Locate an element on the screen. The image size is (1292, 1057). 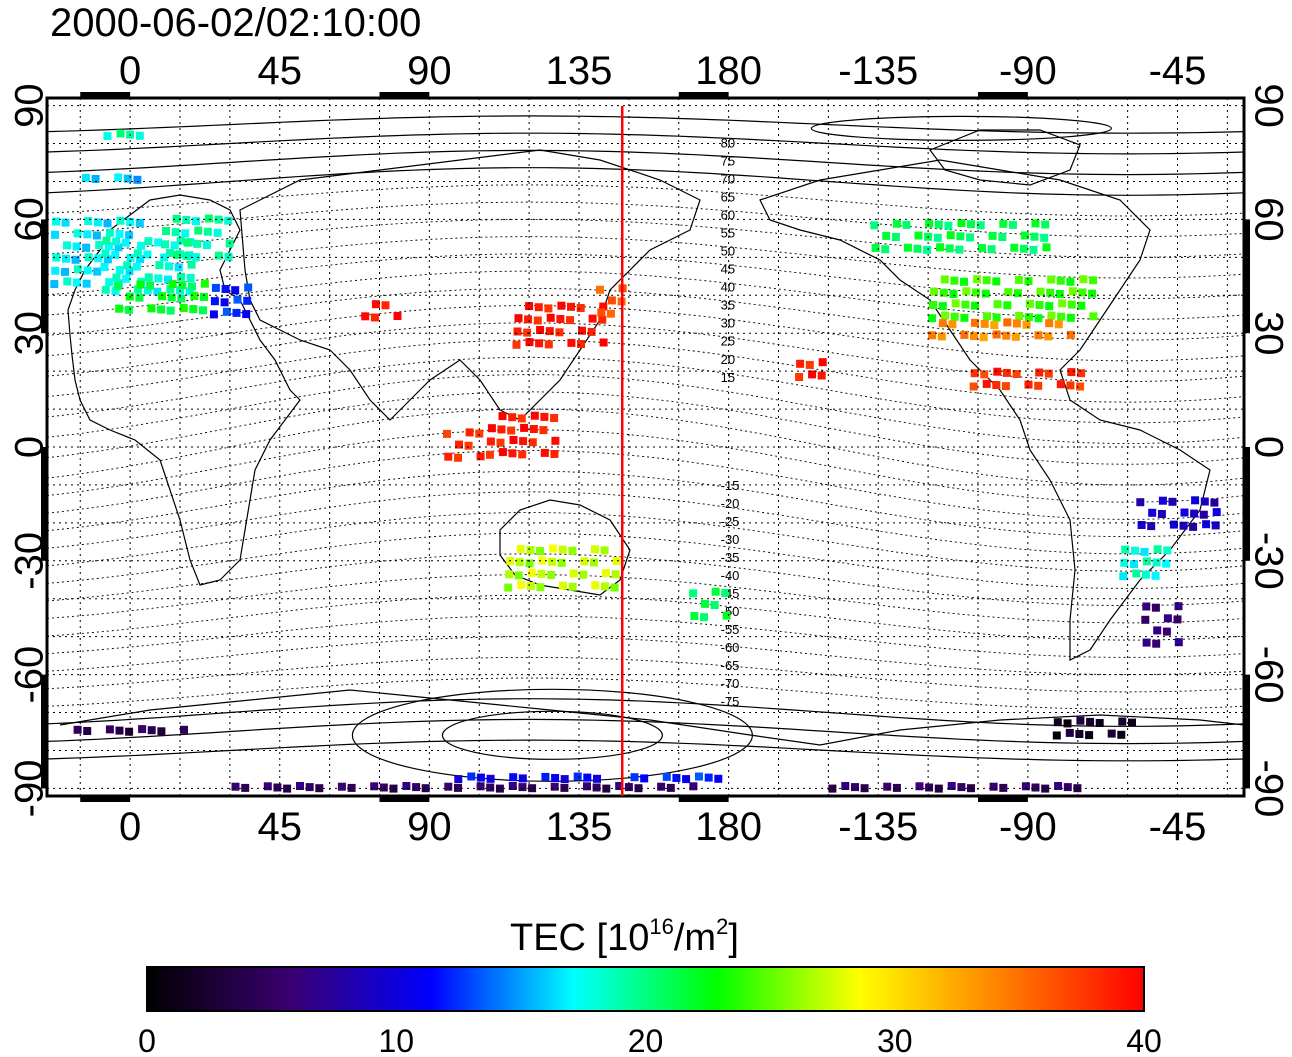
timestamp-title: 2000-06-02/02:10:00 is located at coordinates (235, 23).